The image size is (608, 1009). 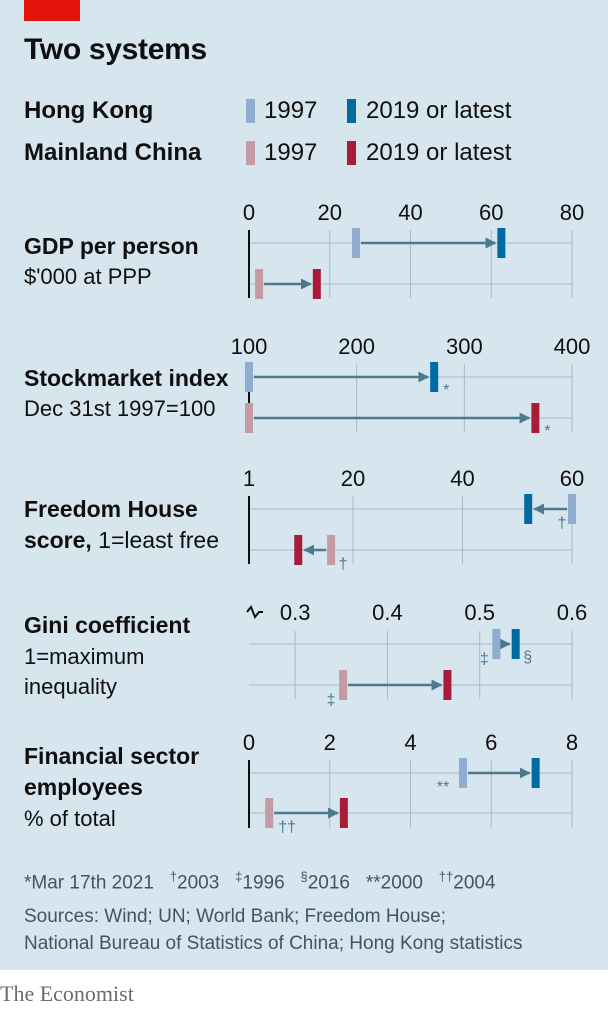 I want to click on stockmarket-title: Stockmarket index, so click(x=126, y=378).